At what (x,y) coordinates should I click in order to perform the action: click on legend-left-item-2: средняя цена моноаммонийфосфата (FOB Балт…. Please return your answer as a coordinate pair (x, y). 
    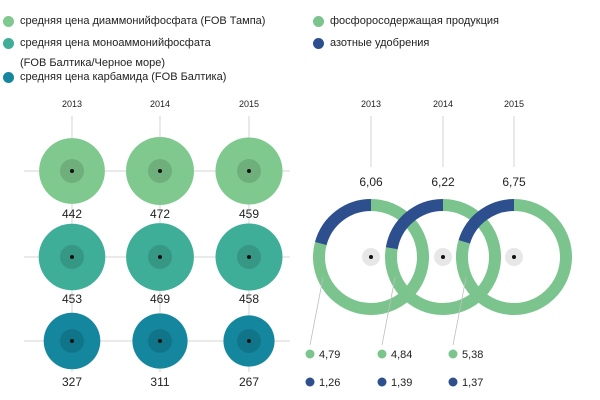
    Looking at the image, I should click on (107, 53).